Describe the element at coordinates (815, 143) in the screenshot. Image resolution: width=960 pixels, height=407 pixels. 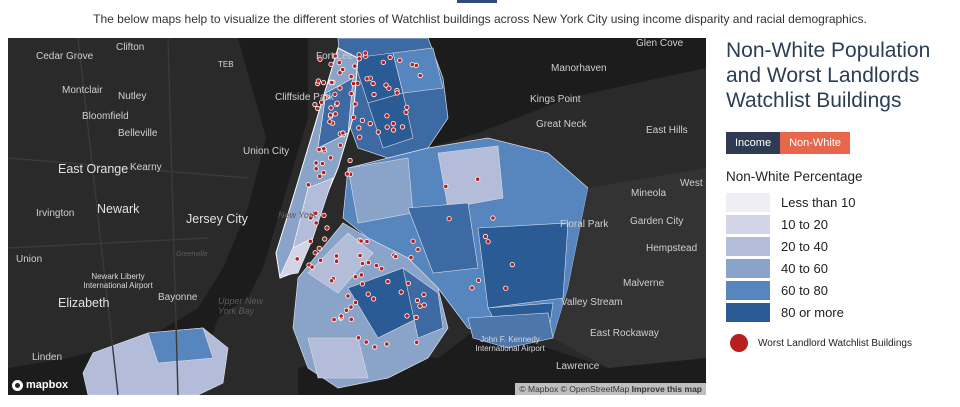
I see `non-white-button: Non-White` at that location.